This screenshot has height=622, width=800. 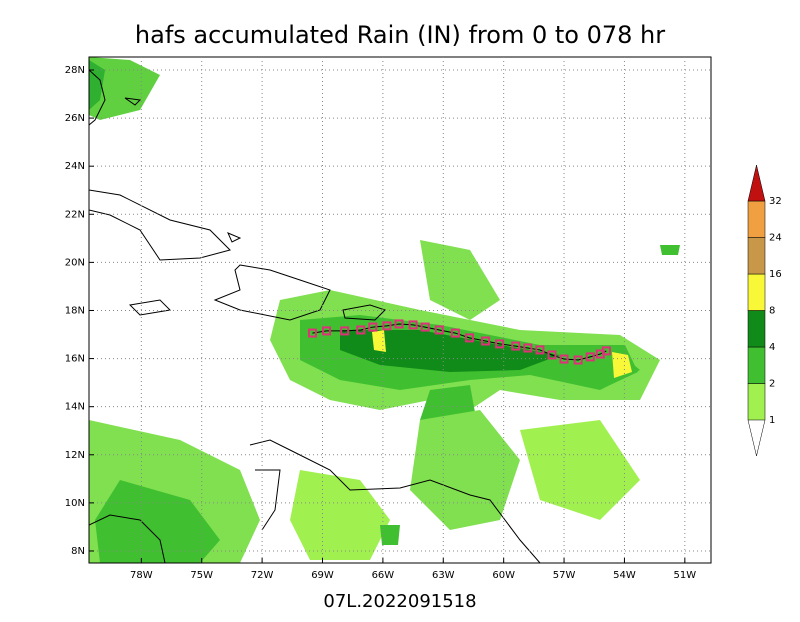 What do you see at coordinates (141, 575) in the screenshot?
I see `x-tick-label: 78W` at bounding box center [141, 575].